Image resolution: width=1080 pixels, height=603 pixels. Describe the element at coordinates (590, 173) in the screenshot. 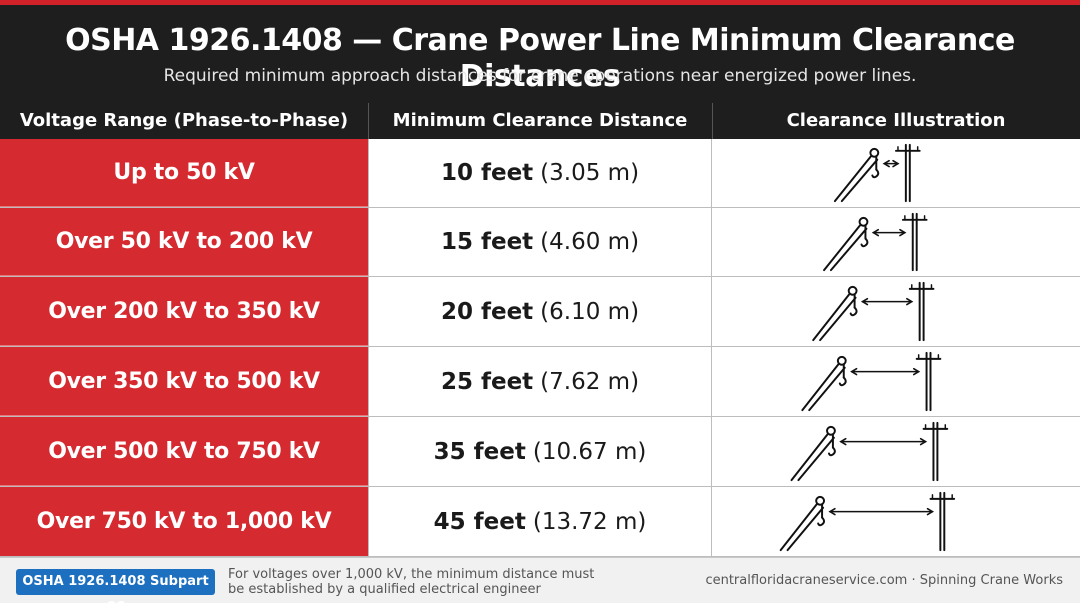

I see `distance-meters: (3.05 m)` at that location.